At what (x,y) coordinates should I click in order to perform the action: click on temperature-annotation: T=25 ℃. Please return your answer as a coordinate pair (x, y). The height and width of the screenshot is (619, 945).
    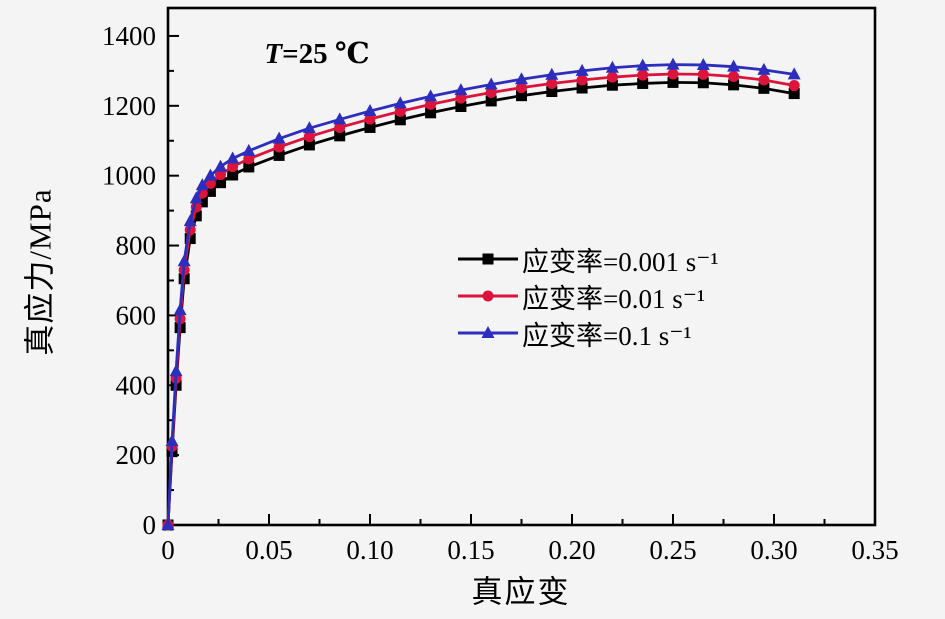
    Looking at the image, I should click on (317, 53).